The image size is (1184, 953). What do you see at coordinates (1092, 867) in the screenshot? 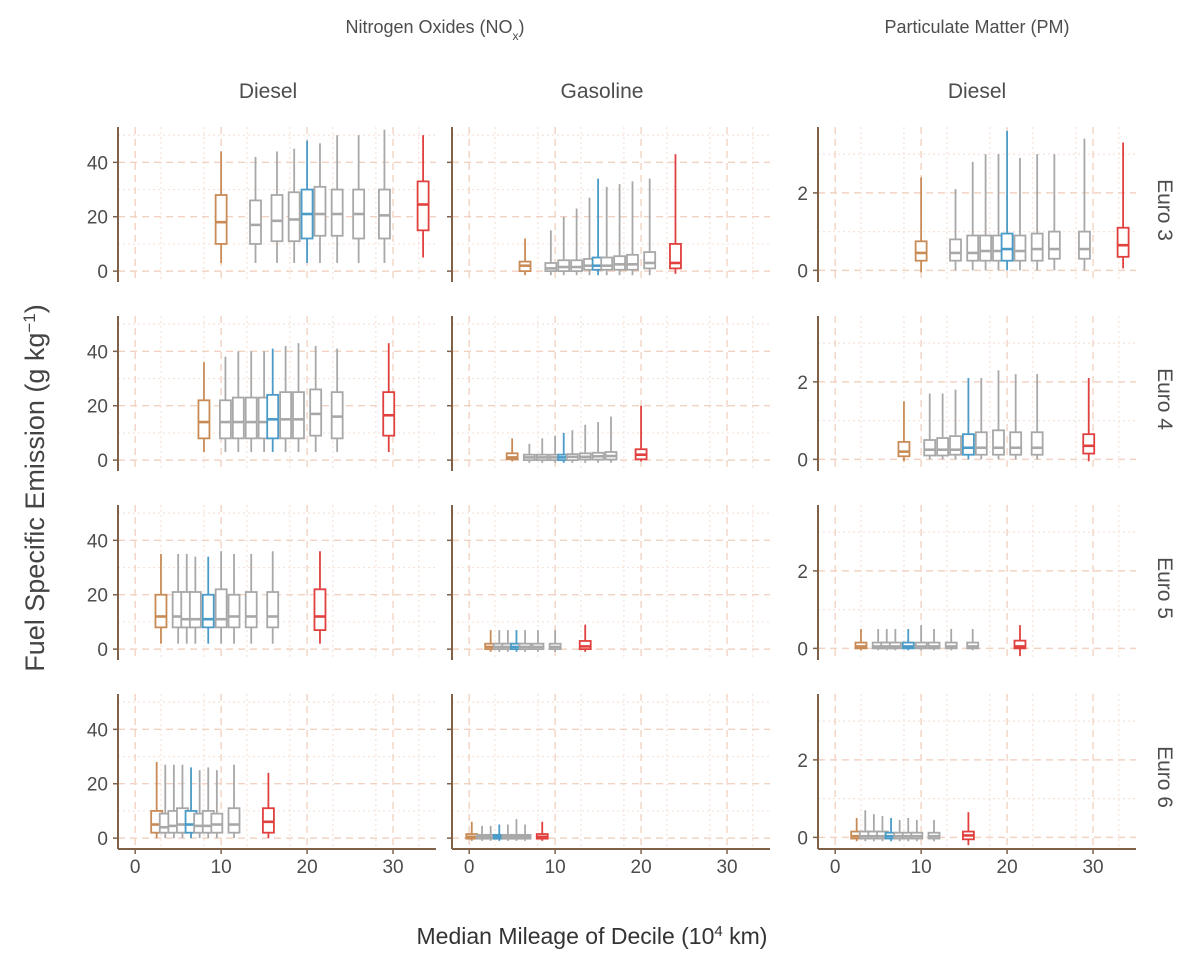
I see `x-tick-label: 30` at bounding box center [1092, 867].